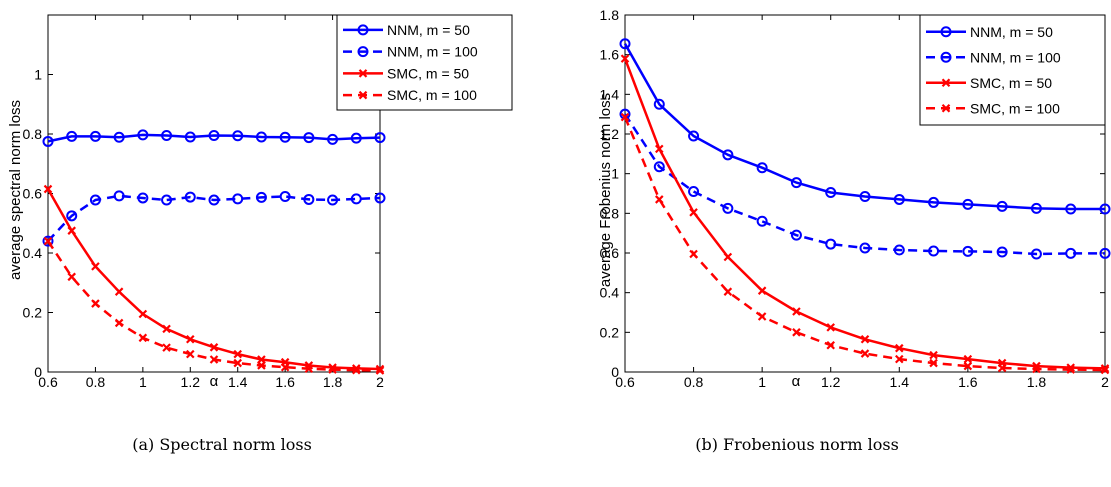  What do you see at coordinates (333, 382) in the screenshot?
I see `x-tick-label-a-6: 1.8` at bounding box center [333, 382].